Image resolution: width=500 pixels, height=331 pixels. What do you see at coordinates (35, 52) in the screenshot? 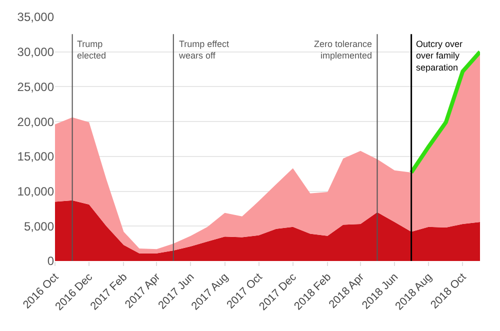
I see `y-tick-label: 30,000` at bounding box center [35, 52].